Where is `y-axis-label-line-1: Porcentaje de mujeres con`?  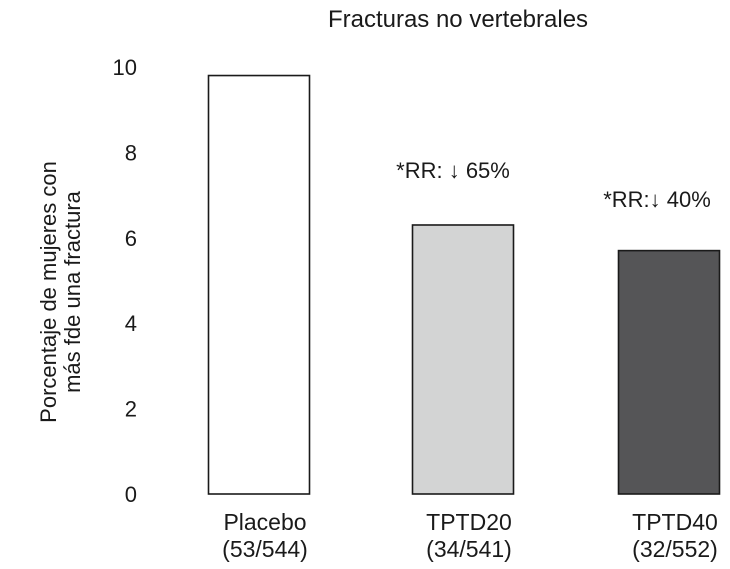 y-axis-label-line-1: Porcentaje de mujeres con is located at coordinates (48, 292).